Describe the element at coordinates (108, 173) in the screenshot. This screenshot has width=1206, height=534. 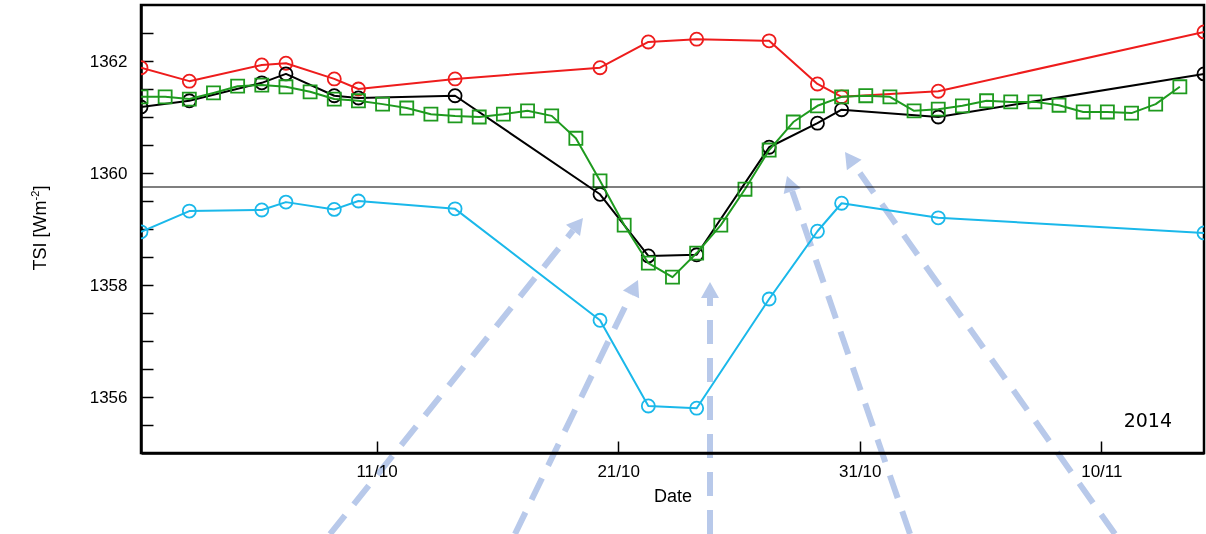
I see `y-tick-label: 1360` at that location.